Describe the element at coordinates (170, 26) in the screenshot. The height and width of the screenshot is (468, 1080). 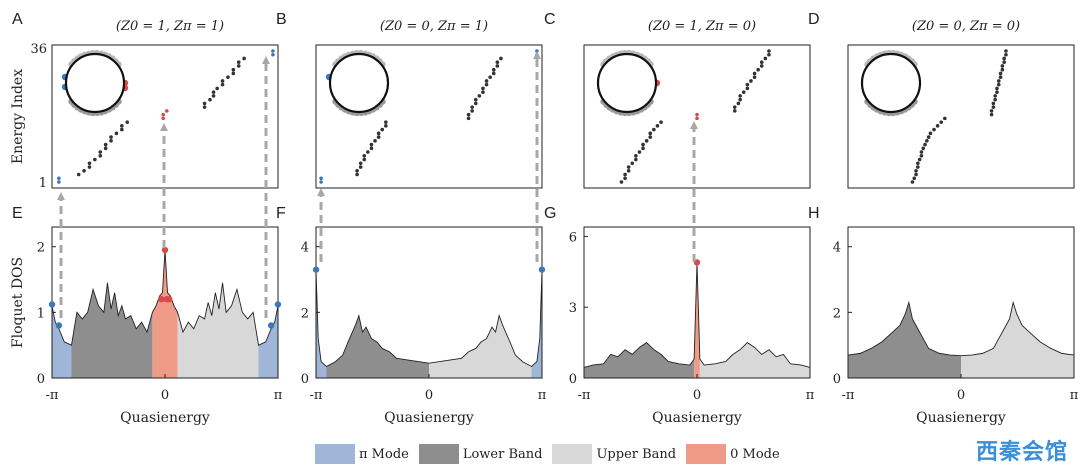
I see `panel-title-A: (Z0 = 1, Zπ = 1)` at that location.